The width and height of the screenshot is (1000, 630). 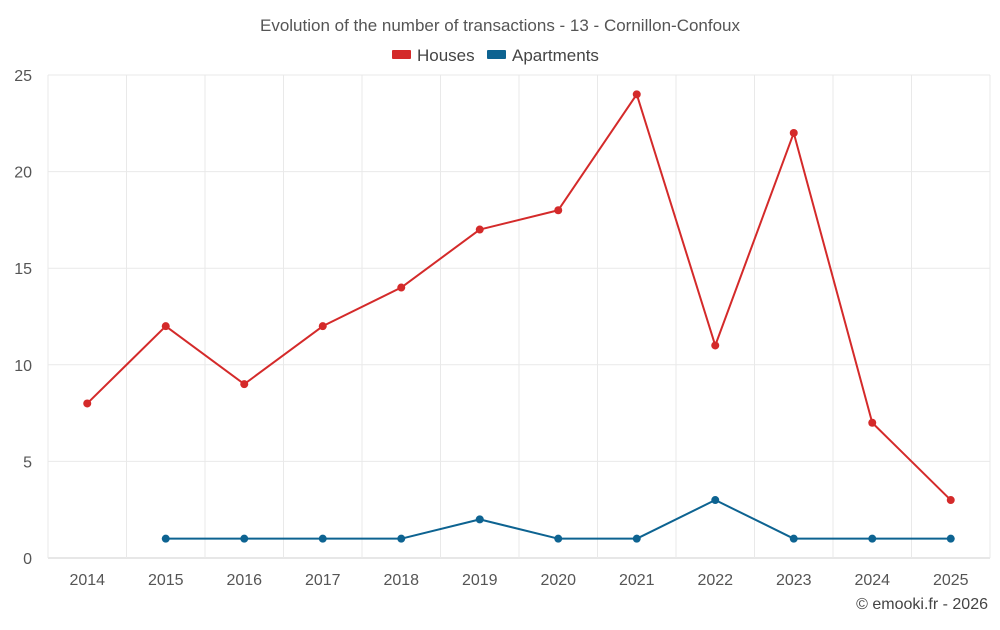 I want to click on x-tick-label: 2017, so click(x=323, y=580).